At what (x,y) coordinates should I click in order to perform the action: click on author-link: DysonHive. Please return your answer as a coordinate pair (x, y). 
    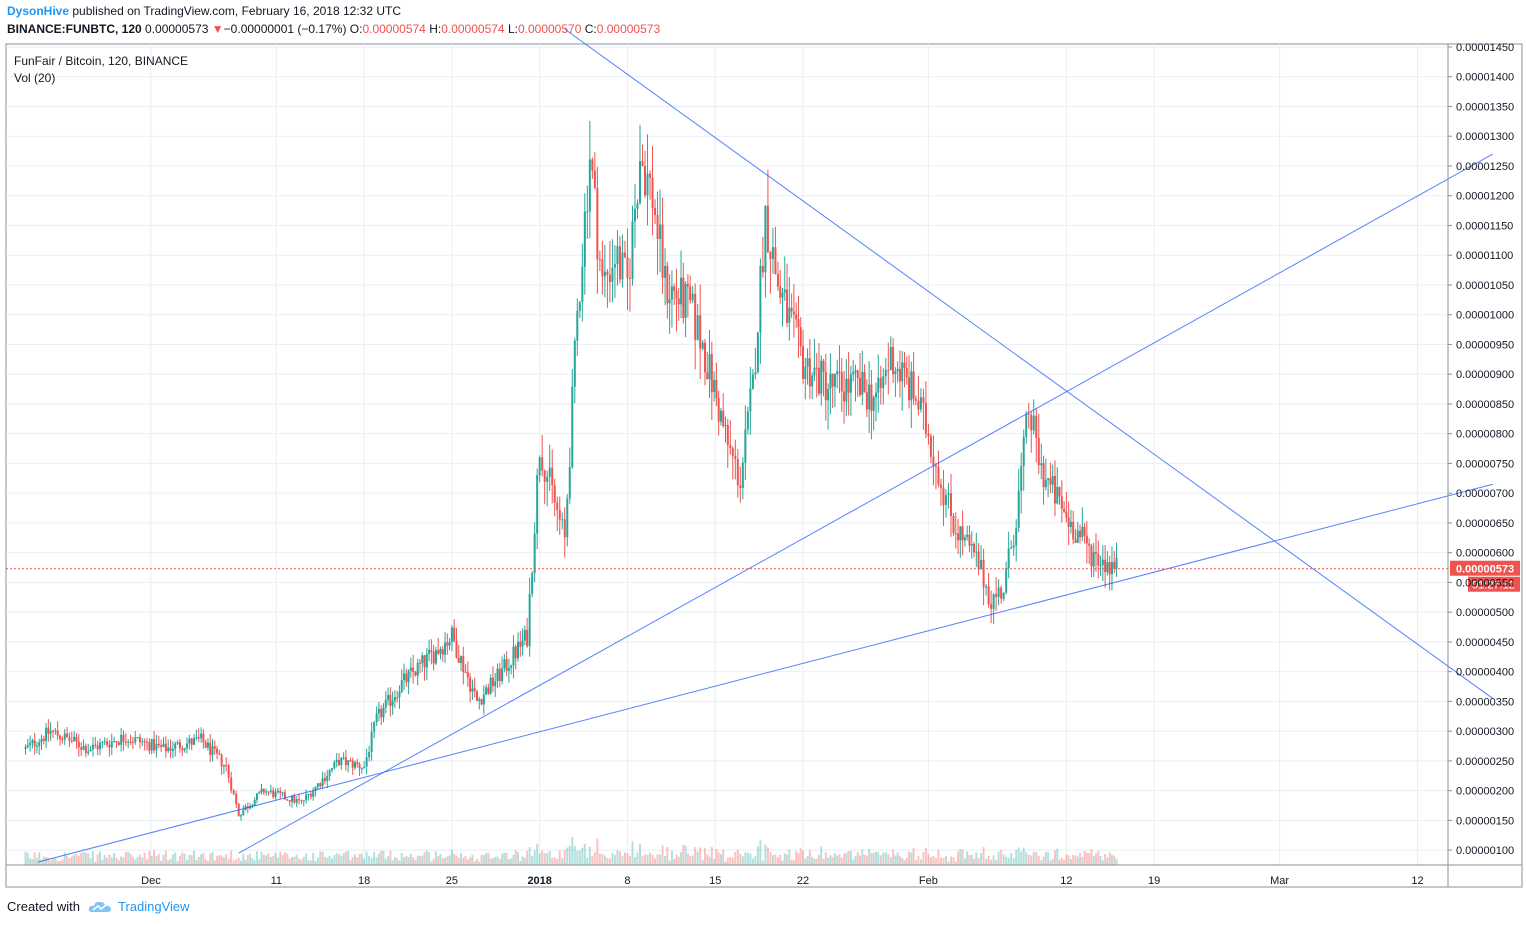
    Looking at the image, I should click on (38, 11).